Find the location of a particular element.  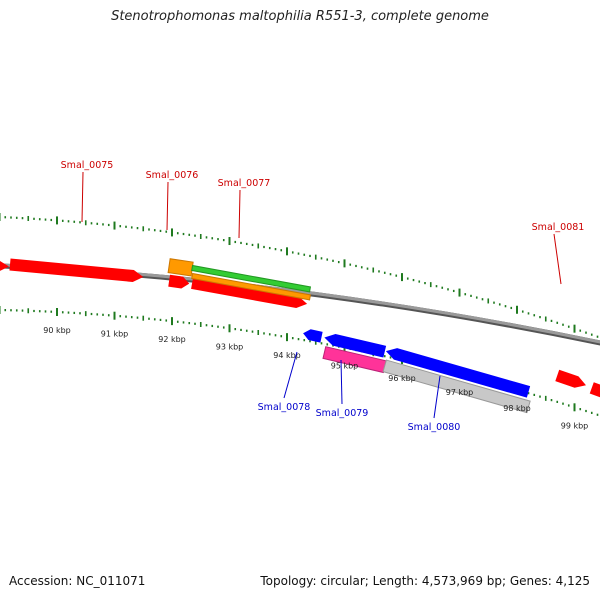

gene-arrow-smal-0081-shape is located at coordinates (570, 378).